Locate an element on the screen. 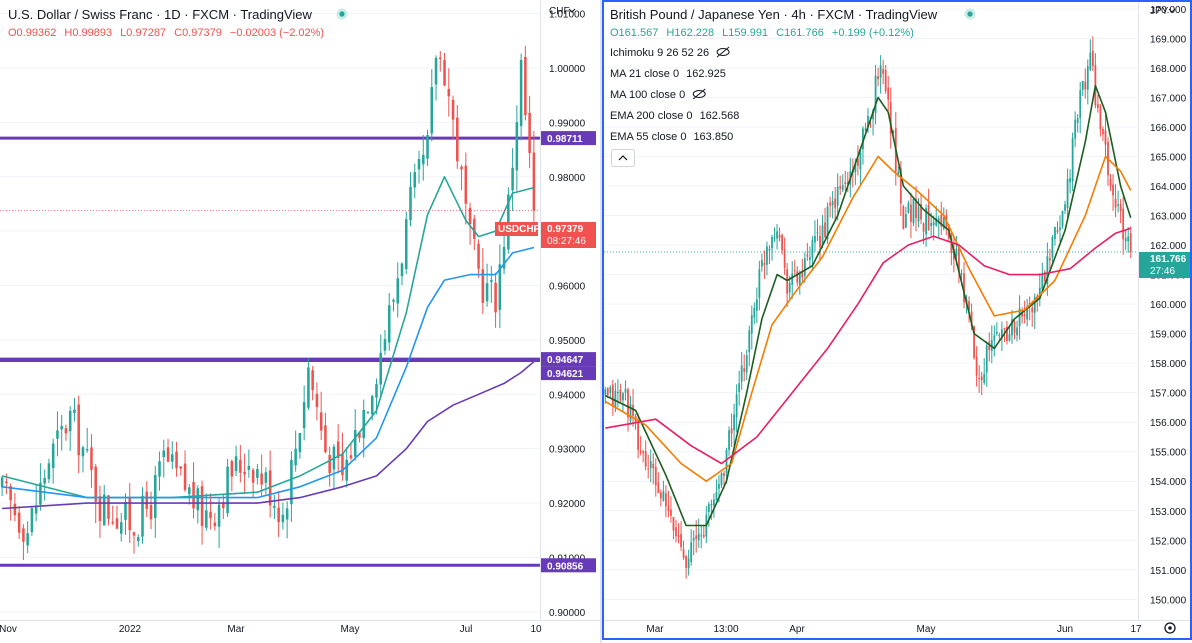  indicator-name: MA 100 close 0 is located at coordinates (647, 95).